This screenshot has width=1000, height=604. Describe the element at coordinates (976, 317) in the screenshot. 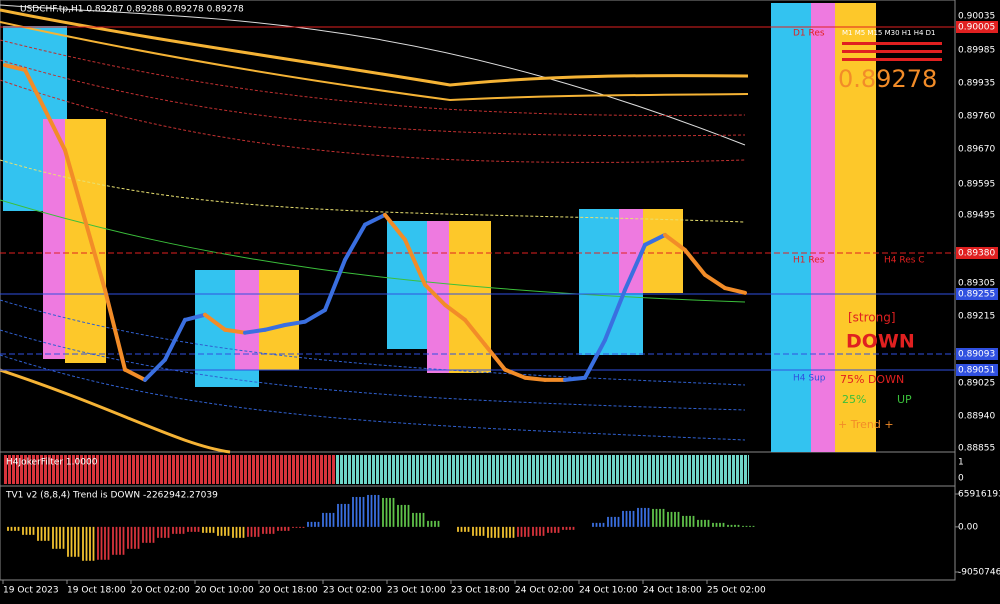

I see `price-label: 0.89215` at that location.